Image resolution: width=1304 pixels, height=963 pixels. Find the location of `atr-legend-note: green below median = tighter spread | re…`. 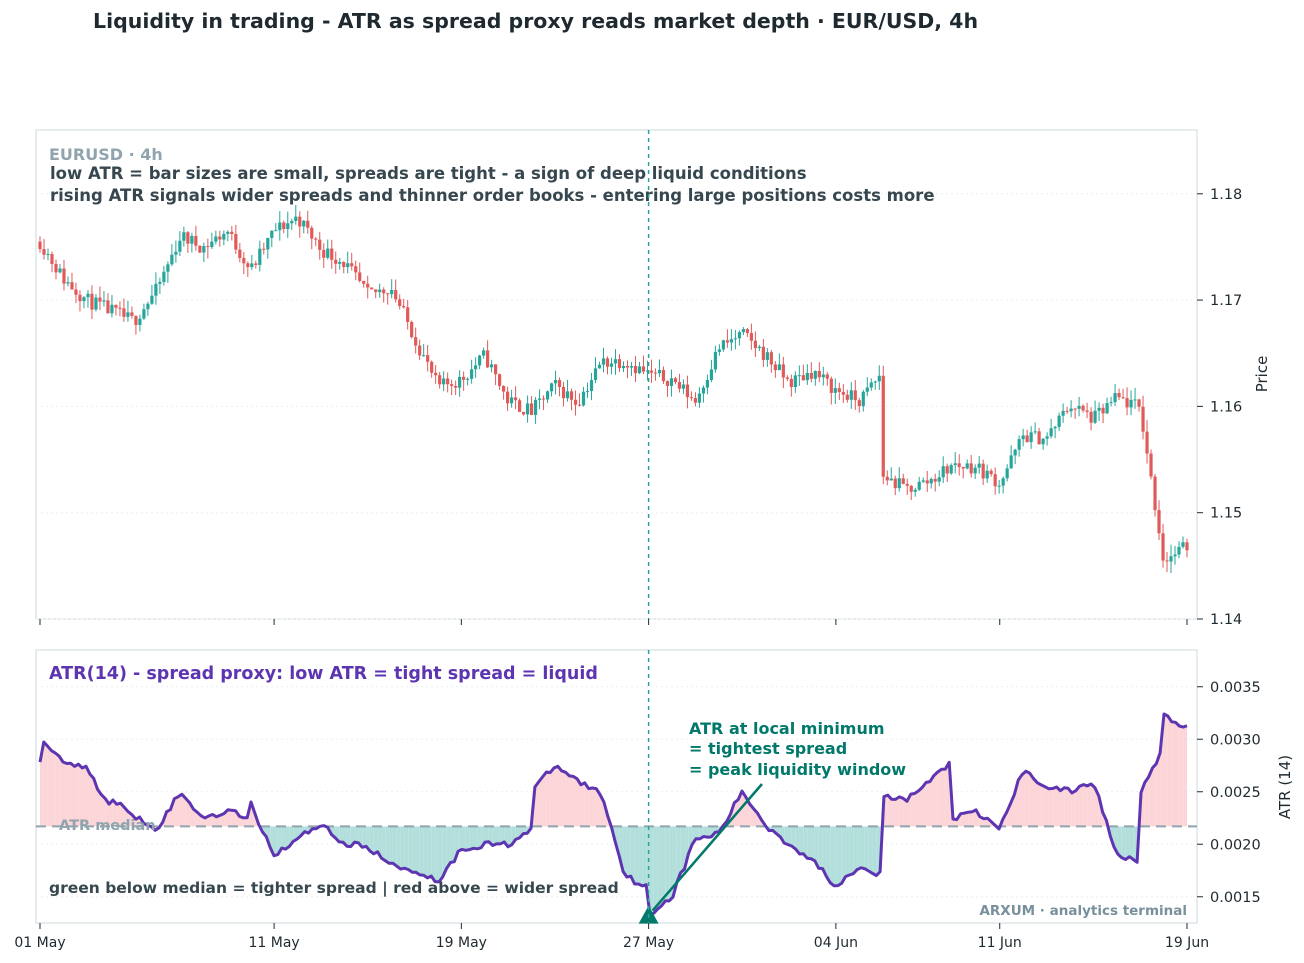

atr-legend-note: green below median = tighter spread | re… is located at coordinates (334, 888).